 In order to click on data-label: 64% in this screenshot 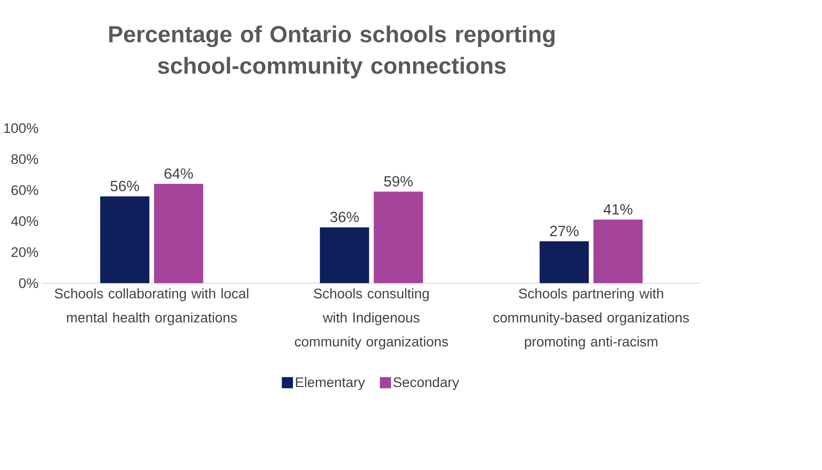, I will do `click(178, 173)`.